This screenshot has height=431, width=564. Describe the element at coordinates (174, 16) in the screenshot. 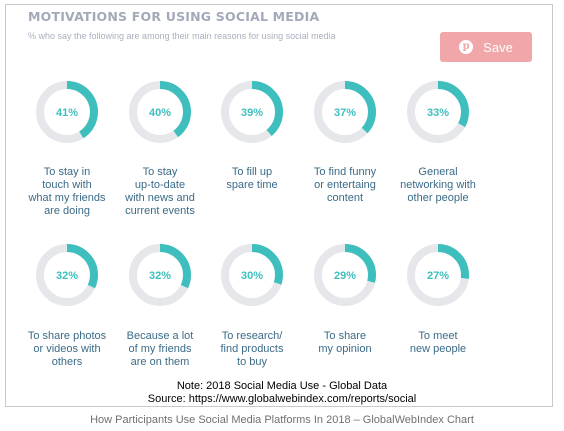

I see `chart-title: MOTIVATIONS FOR USING SOCIAL MEDIA` at that location.